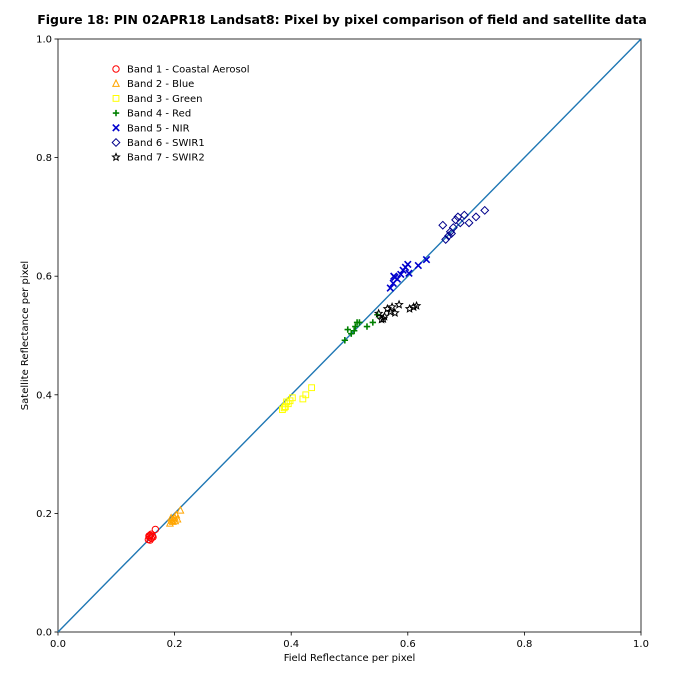 This screenshot has height=684, width=684. Describe the element at coordinates (44, 40) in the screenshot. I see `y-tick-label: 1.0` at that location.